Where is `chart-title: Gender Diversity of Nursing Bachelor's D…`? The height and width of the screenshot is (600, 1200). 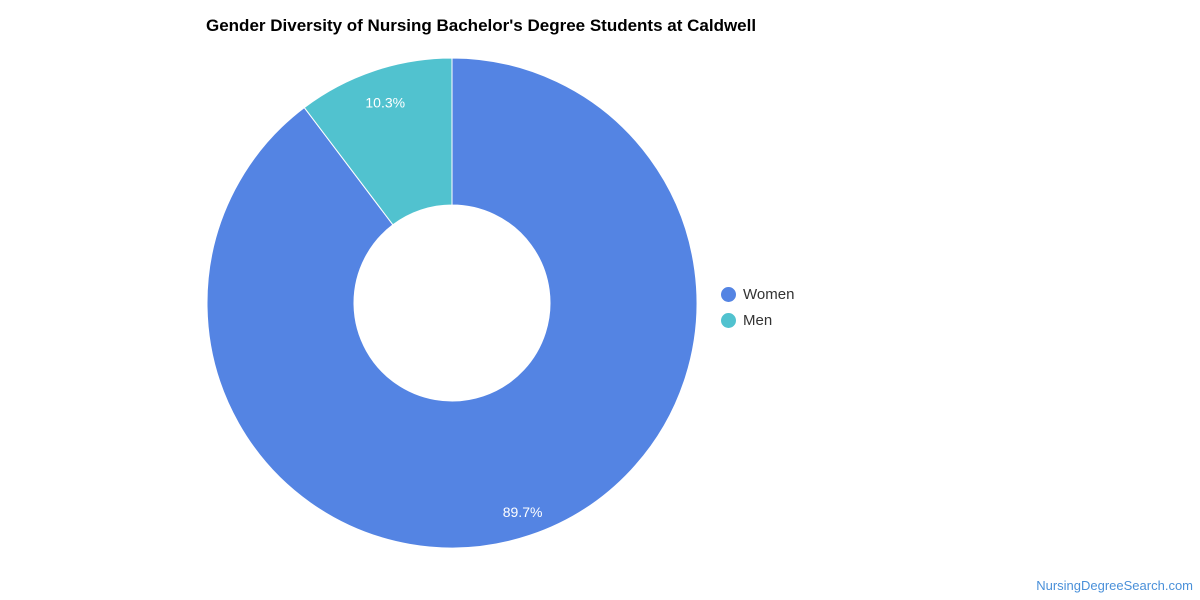 chart-title: Gender Diversity of Nursing Bachelor's D… is located at coordinates (481, 25).